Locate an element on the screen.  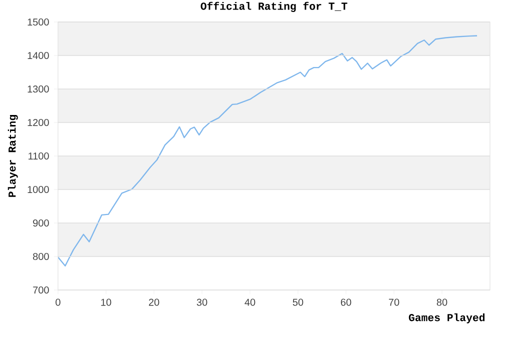
y-tick-label: 800 is located at coordinates (41, 256).